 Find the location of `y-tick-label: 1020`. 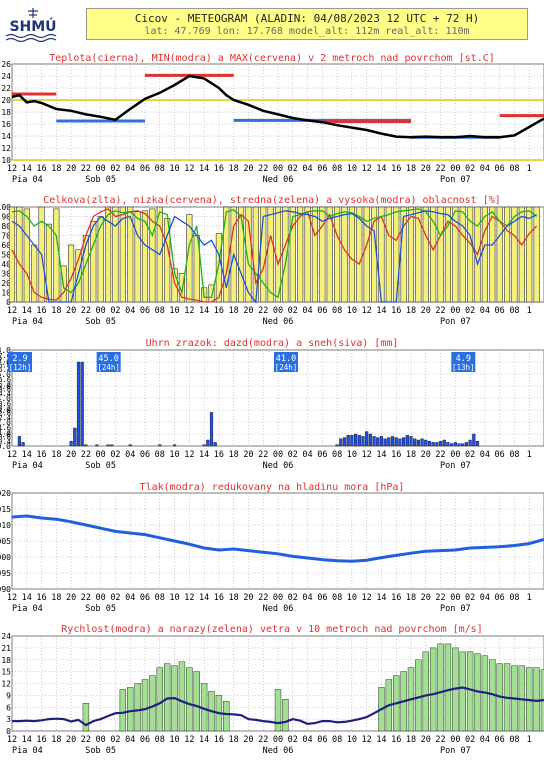

y-tick-label: 1020 is located at coordinates (5, 493).